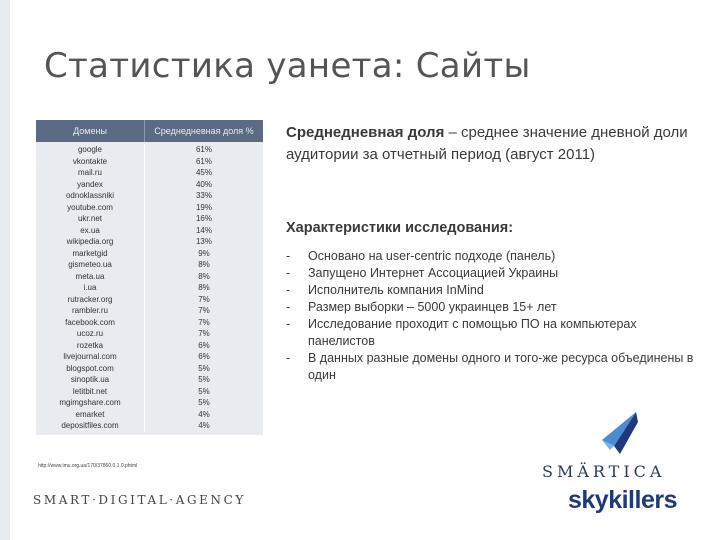  What do you see at coordinates (203, 195) in the screenshot?
I see `share-cell: 33%` at bounding box center [203, 195].